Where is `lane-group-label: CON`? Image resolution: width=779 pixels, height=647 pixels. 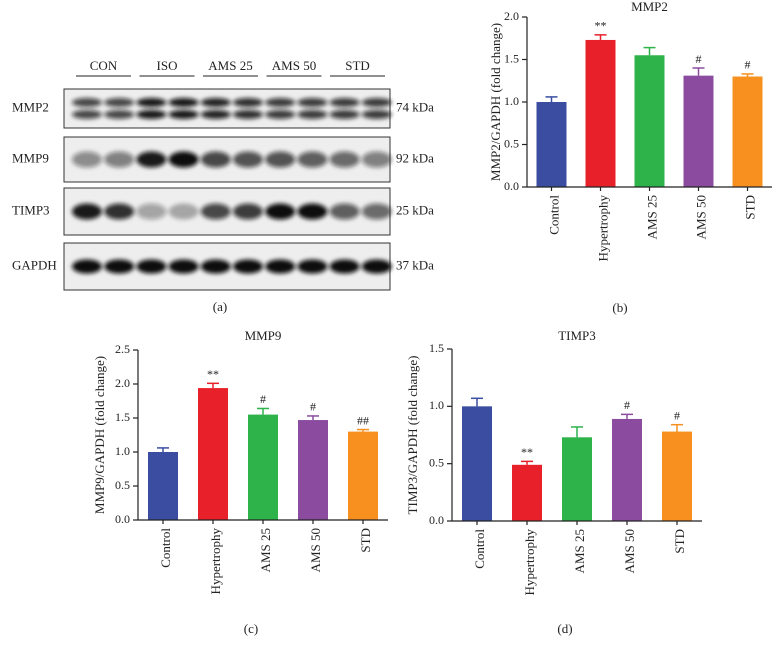
lane-group-label: CON is located at coordinates (104, 65).